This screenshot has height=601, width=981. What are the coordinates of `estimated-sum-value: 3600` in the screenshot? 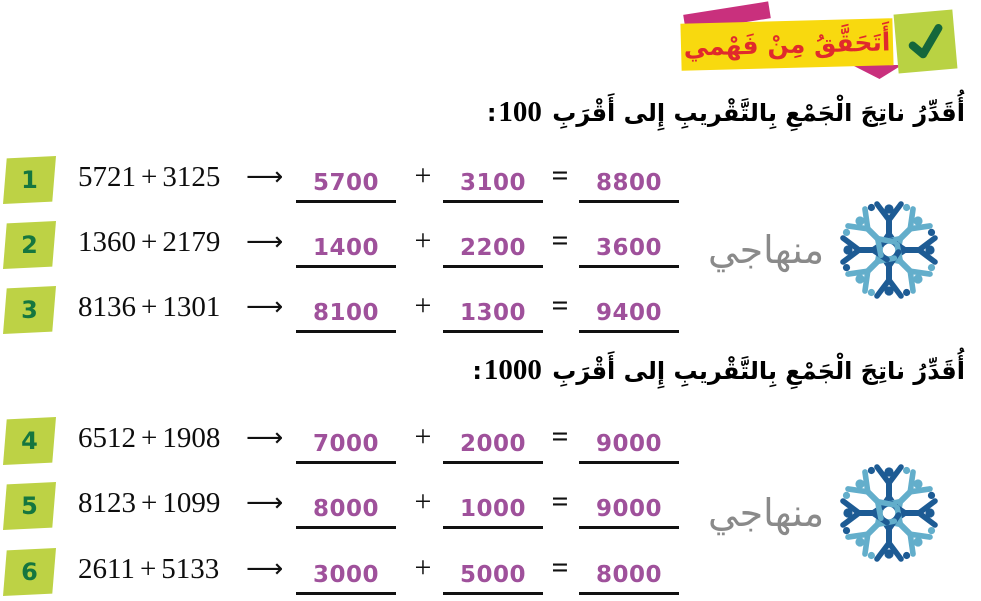 It's located at (628, 248).